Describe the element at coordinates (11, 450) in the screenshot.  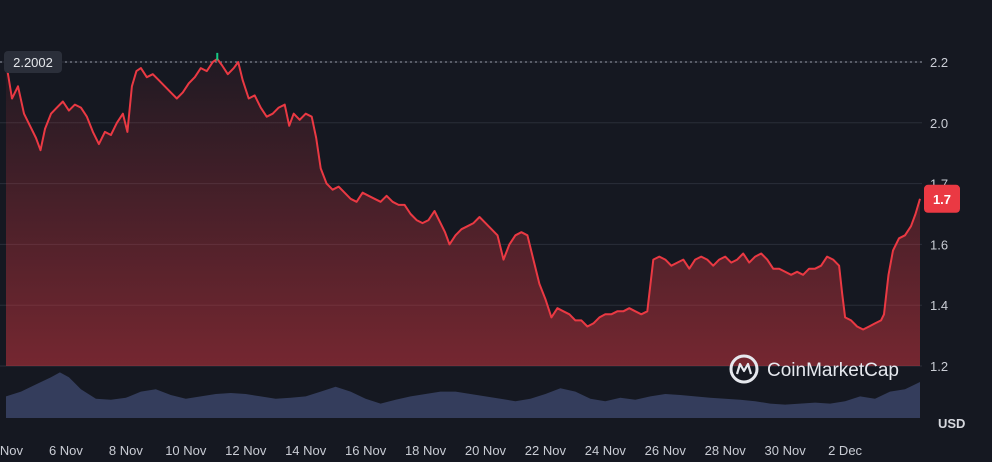
I see `x-tick-label: 4 Nov` at that location.